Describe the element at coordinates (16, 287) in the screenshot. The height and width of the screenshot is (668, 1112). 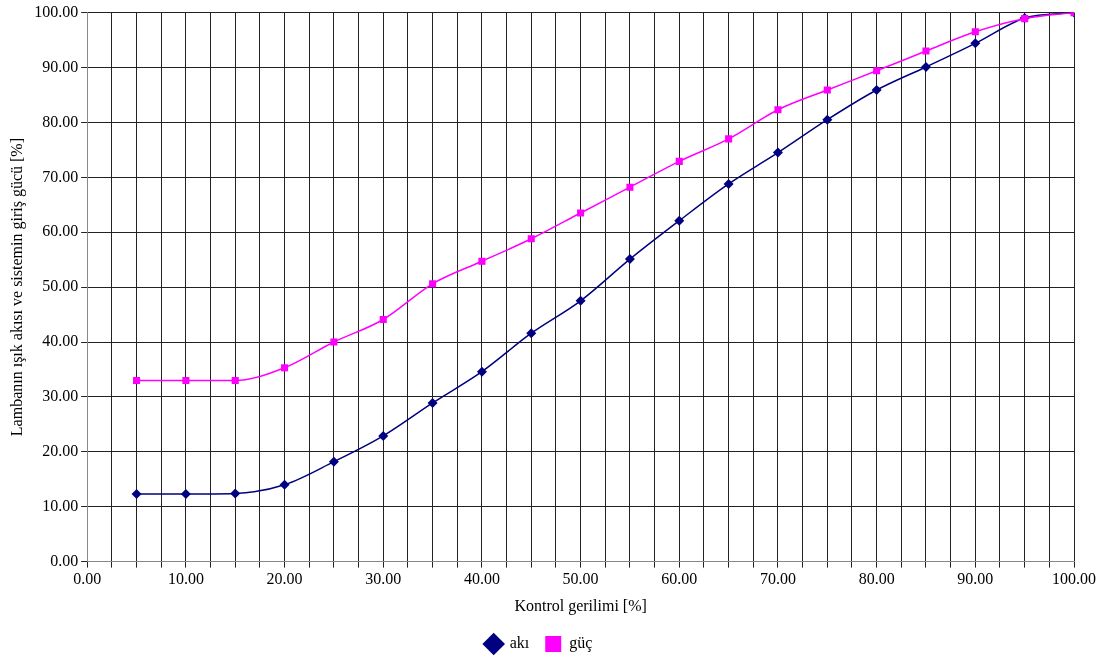
I see `y-axis-title: Lambanın ışık akısı ve sistemin giriş gücü [%]` at that location.